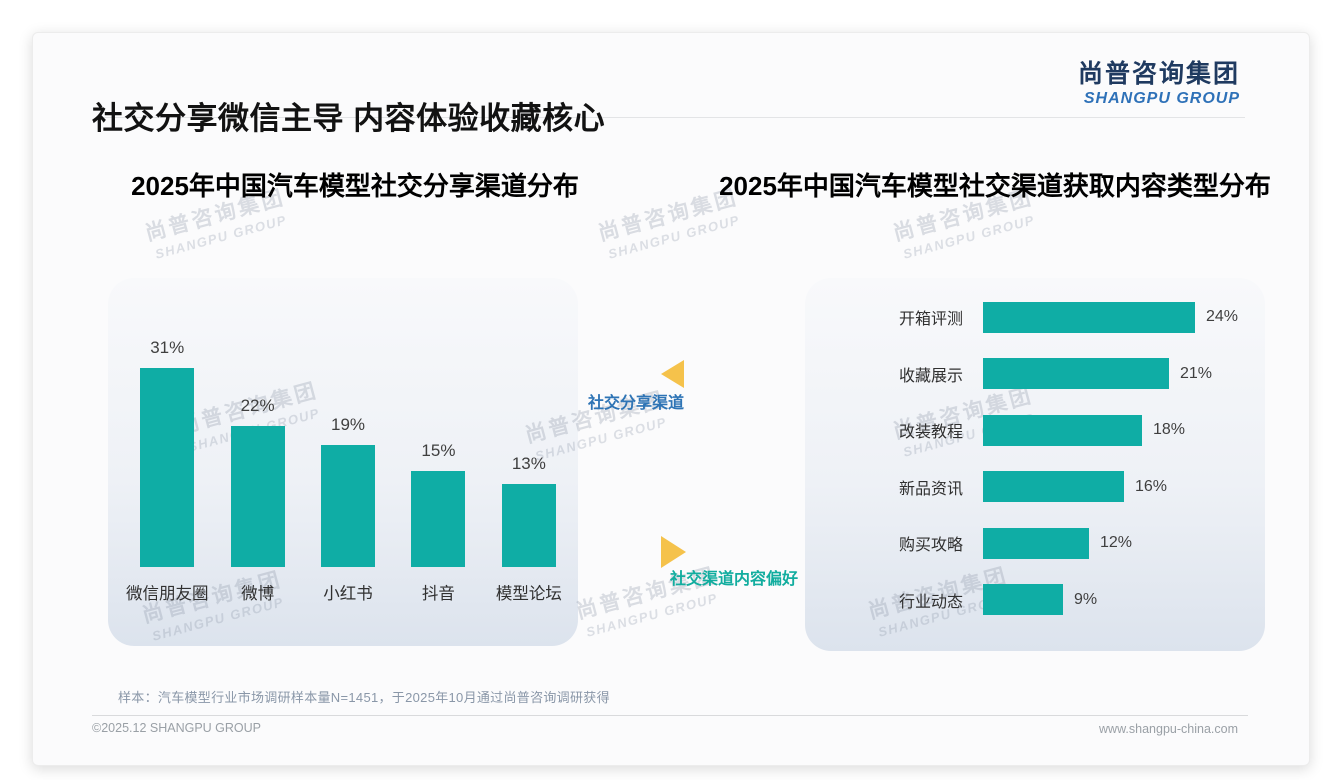 Image resolution: width=1340 pixels, height=780 pixels. I want to click on vertical-bar-chart: 31% 微信朋友圈 22% 微博 19% 小红书 15% 抖音 13% 模型论坛, so click(348, 440).